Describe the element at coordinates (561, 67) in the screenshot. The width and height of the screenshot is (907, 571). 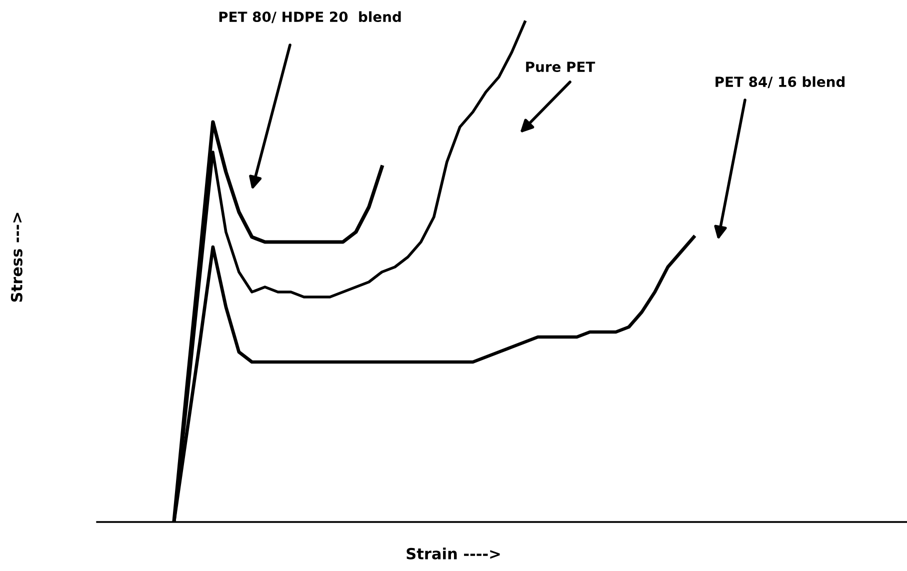
I see `annotation: Pure PET` at that location.